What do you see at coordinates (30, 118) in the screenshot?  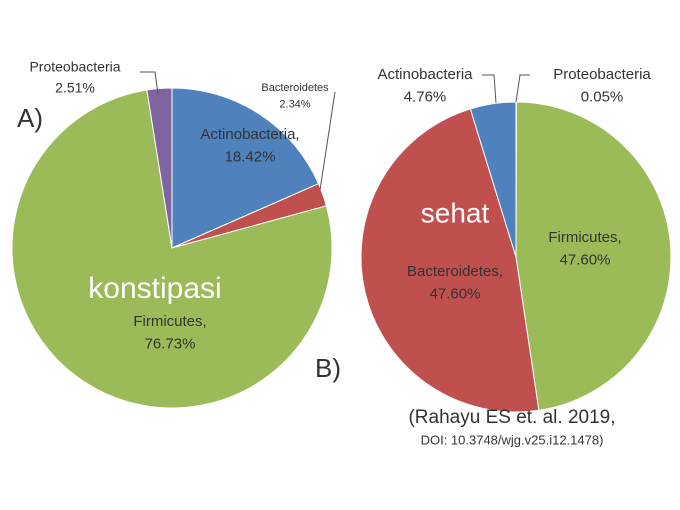 I see `panel-label: A)` at bounding box center [30, 118].